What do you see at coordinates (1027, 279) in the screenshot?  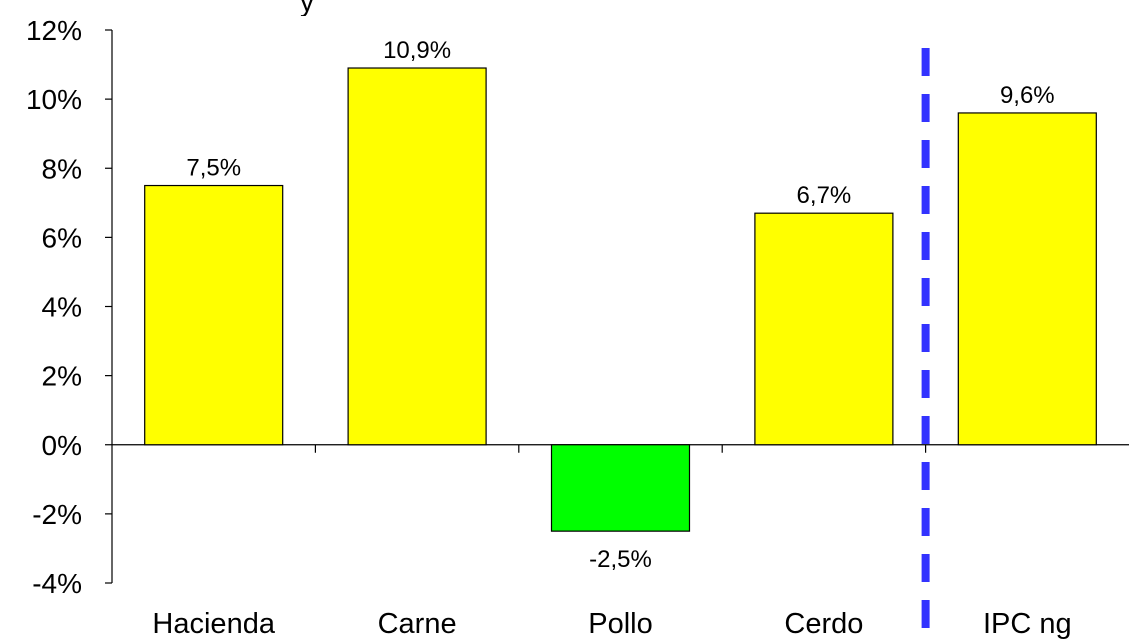 I see `bar-ipc-ng` at bounding box center [1027, 279].